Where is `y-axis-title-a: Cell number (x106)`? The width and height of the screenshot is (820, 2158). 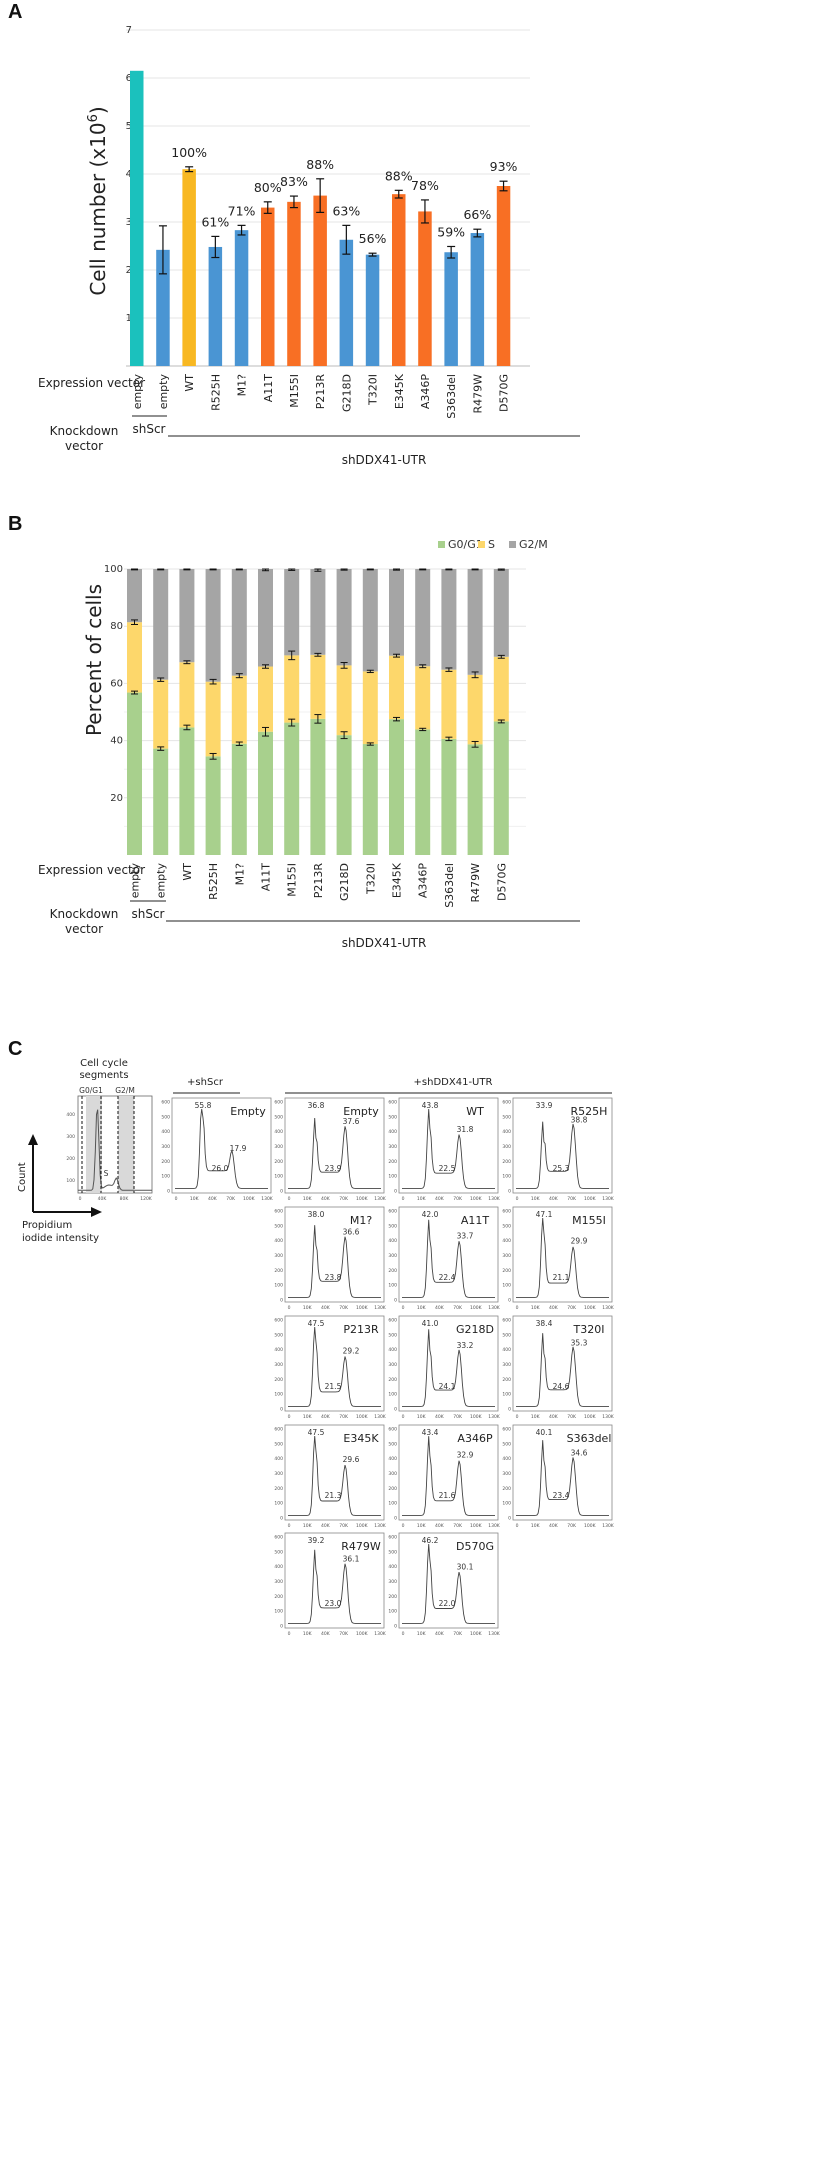 y-axis-title-a: Cell number (x106) is located at coordinates (98, 200).